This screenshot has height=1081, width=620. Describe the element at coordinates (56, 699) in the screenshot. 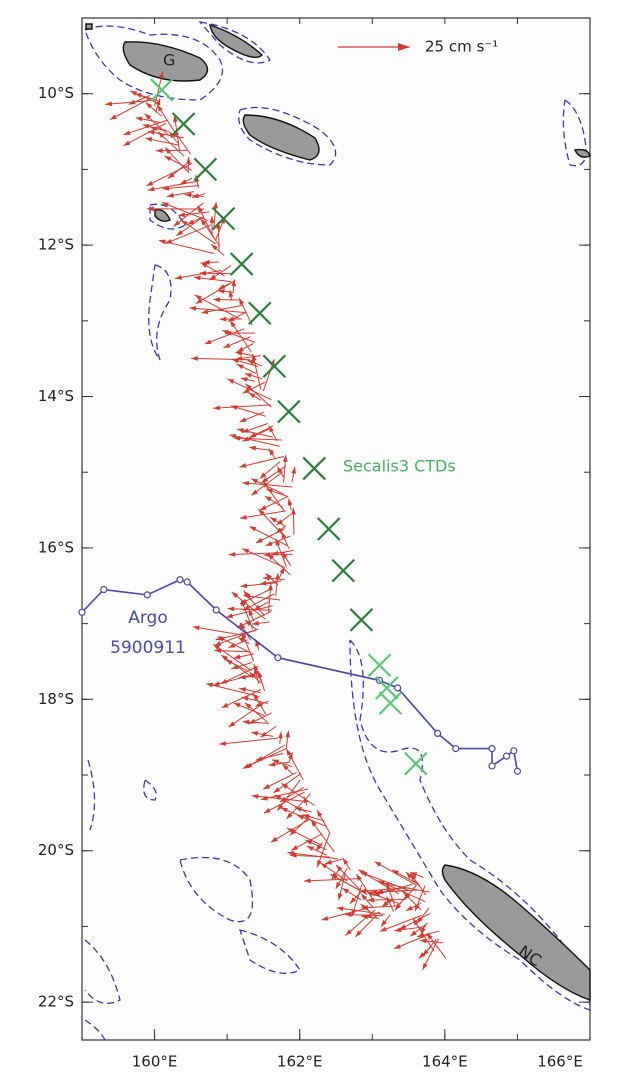

I see `y-tick-label: 18°S` at that location.